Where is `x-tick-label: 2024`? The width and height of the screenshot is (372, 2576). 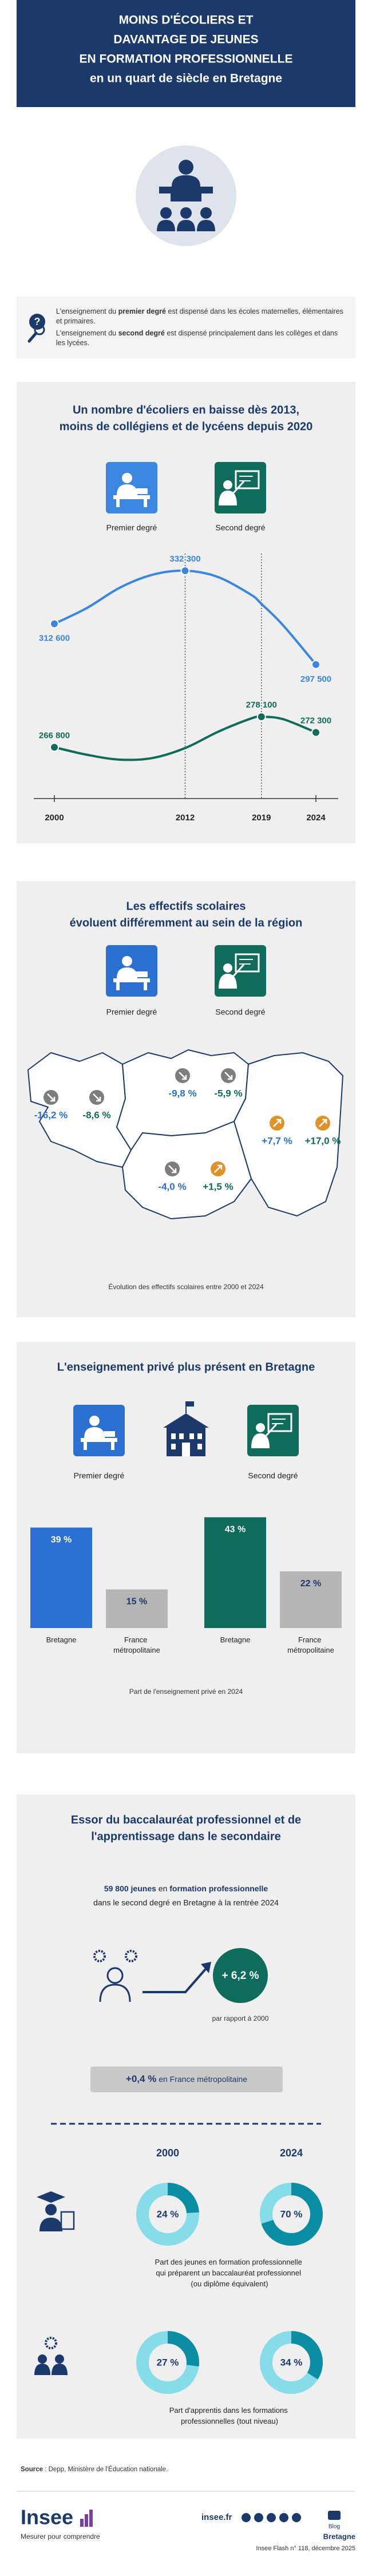 x-tick-label: 2024 is located at coordinates (316, 818).